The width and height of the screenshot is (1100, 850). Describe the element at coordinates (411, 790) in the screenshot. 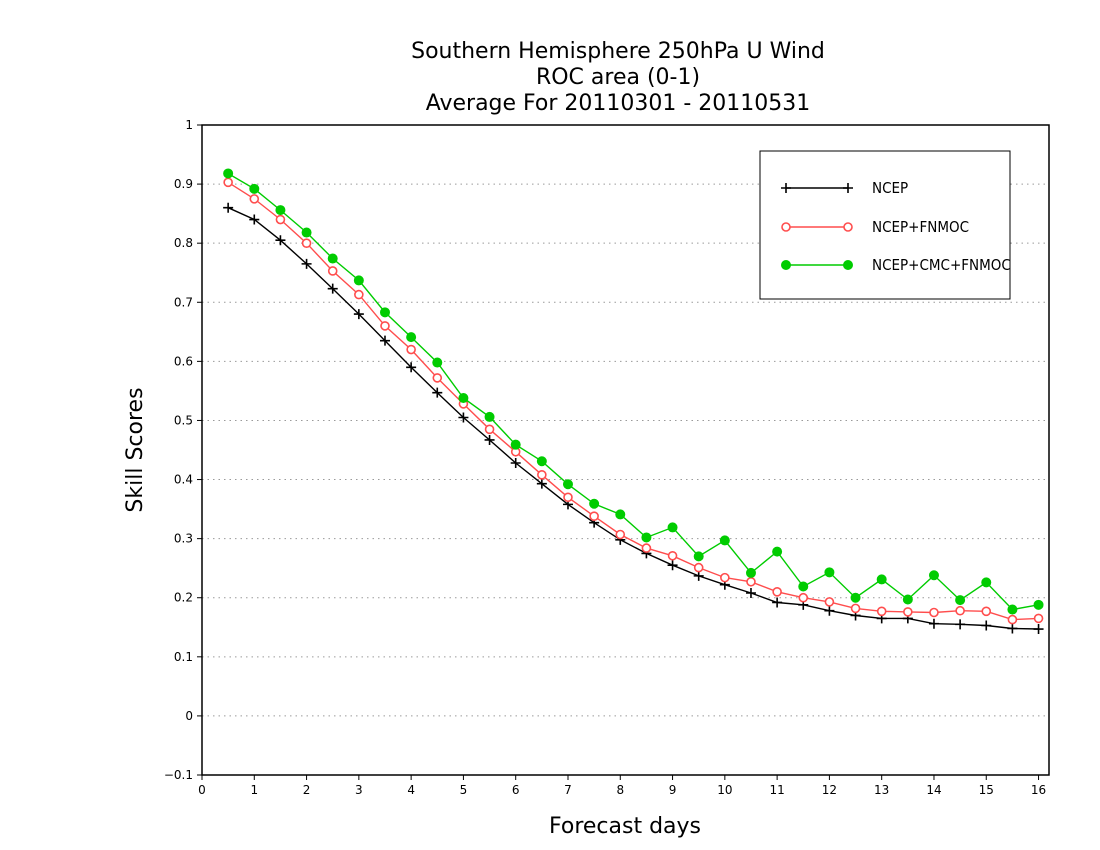

I see `x-tick-label: 4` at that location.